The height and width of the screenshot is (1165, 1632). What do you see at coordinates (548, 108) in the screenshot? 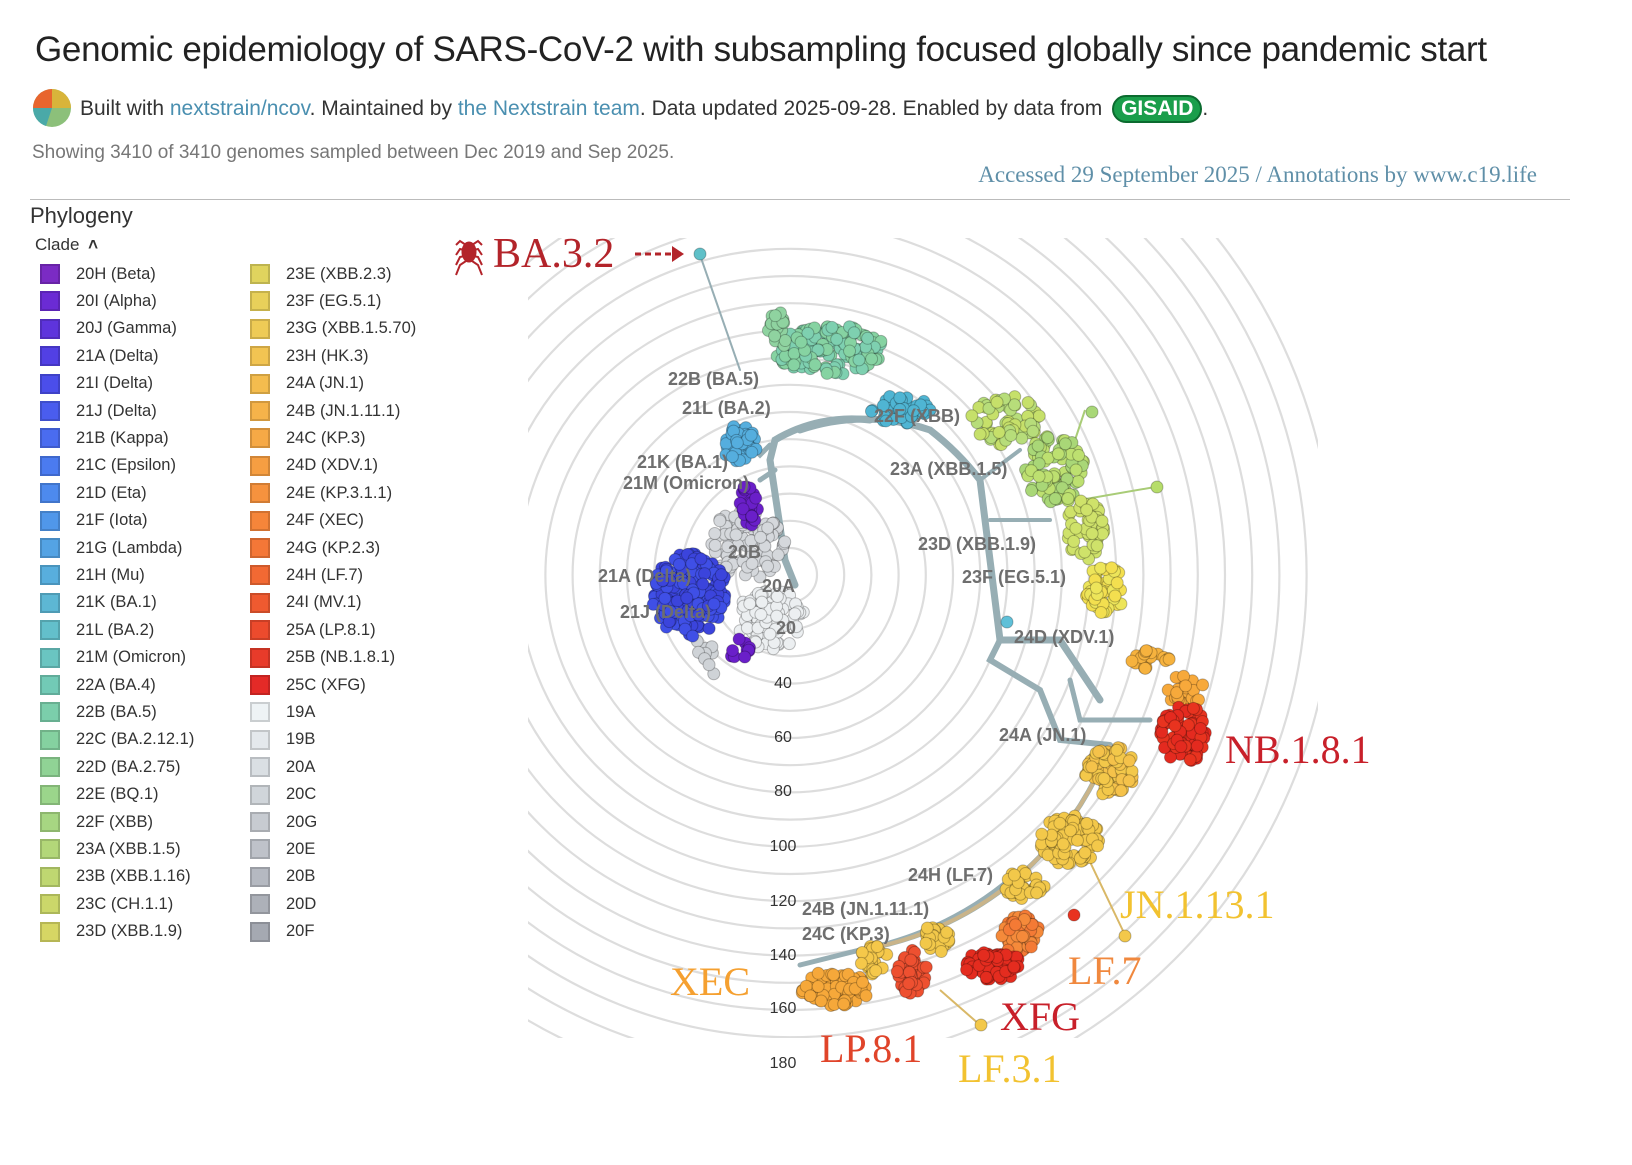
I see `team-link: the Nextstrain team` at bounding box center [548, 108].